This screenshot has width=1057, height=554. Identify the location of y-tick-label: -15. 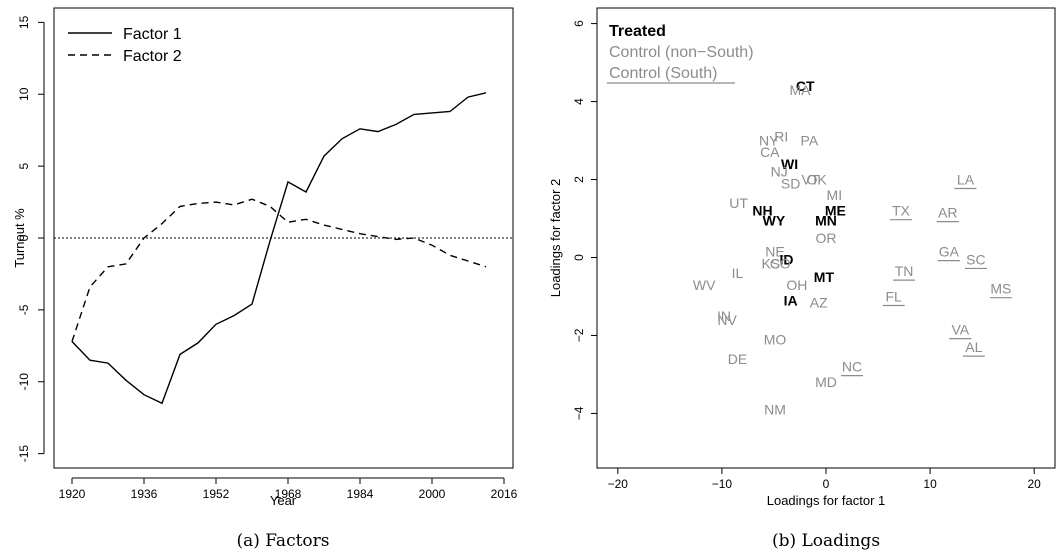
(24, 454).